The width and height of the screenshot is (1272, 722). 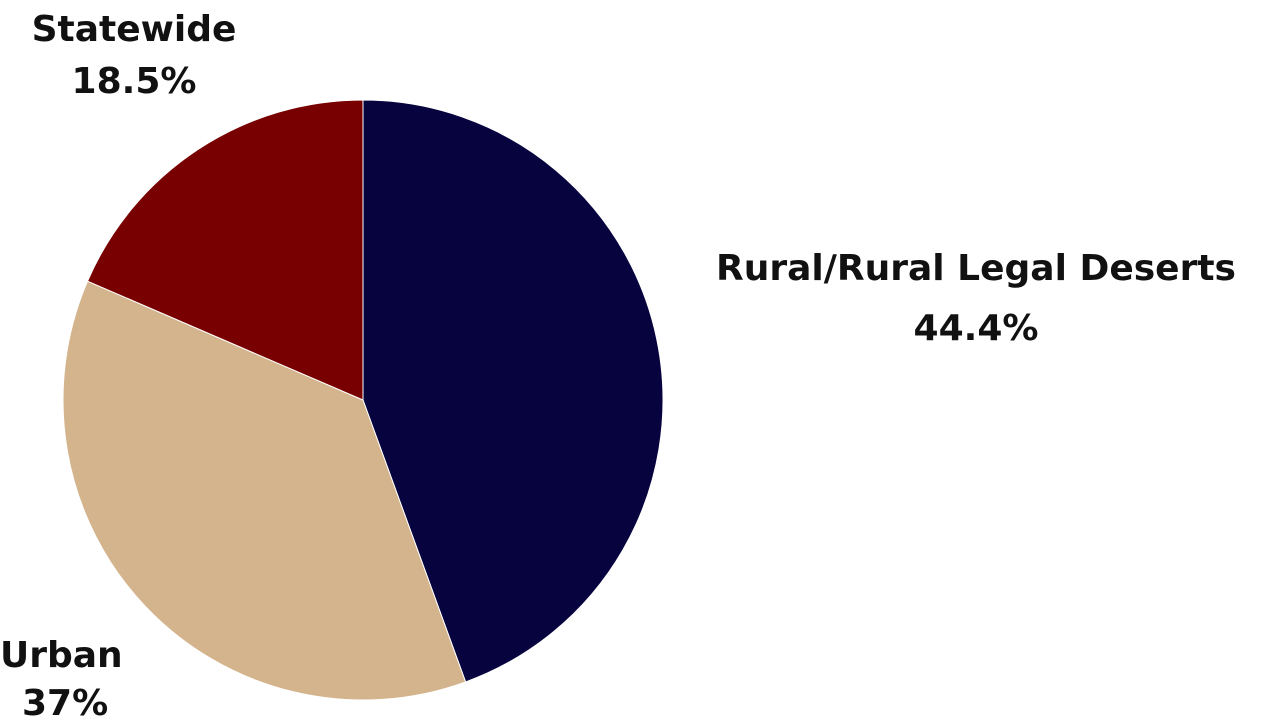 I want to click on slice-label-urban: Urban, so click(x=61, y=655).